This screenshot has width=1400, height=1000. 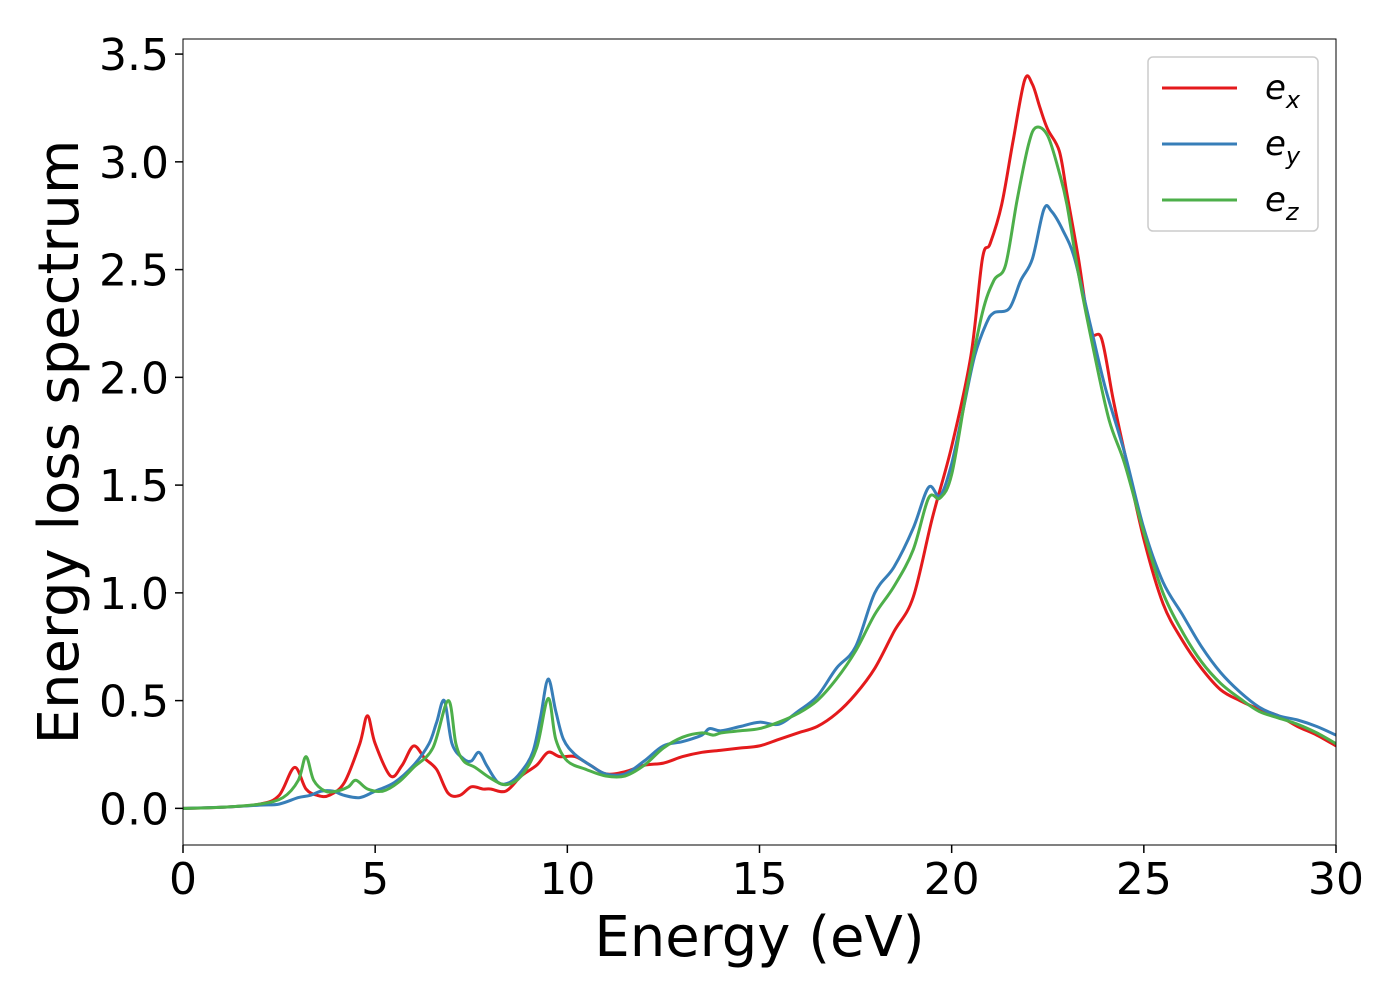 I want to click on legend: ex ey ez, so click(x=1233, y=144).